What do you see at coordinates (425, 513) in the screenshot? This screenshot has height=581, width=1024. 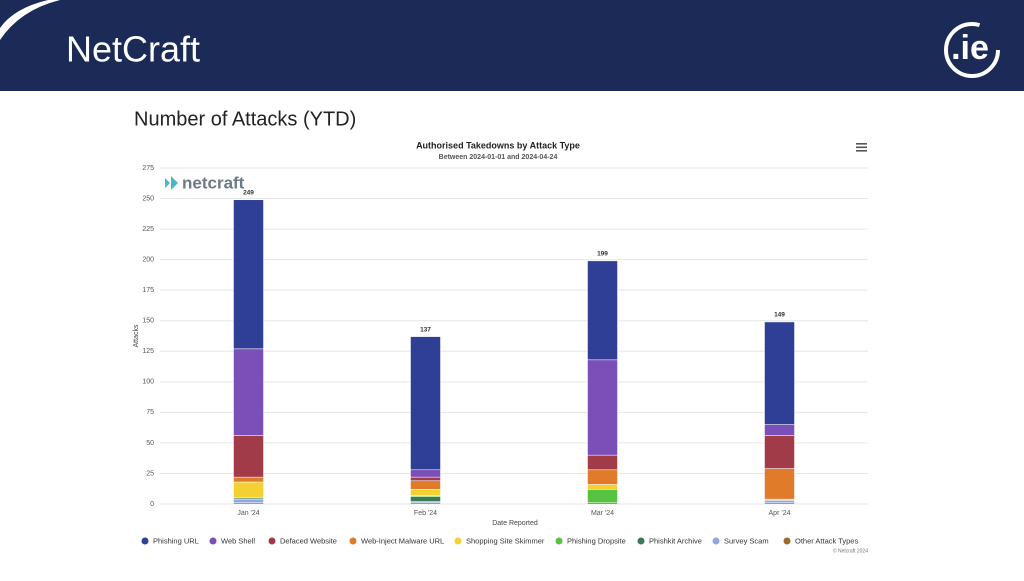 I see `x-tick-label: Feb '24` at bounding box center [425, 513].